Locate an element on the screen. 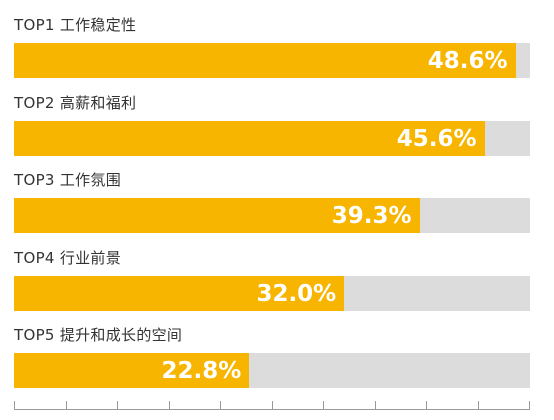  category-label: TOP4 行业前景 is located at coordinates (68, 257).